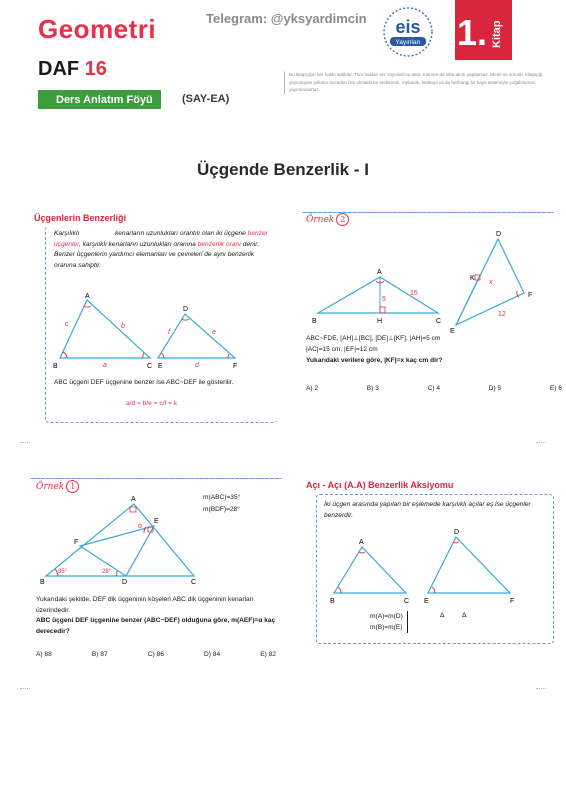 This screenshot has height=800, width=566. I want to click on fig2-label-A: A, so click(379, 272).